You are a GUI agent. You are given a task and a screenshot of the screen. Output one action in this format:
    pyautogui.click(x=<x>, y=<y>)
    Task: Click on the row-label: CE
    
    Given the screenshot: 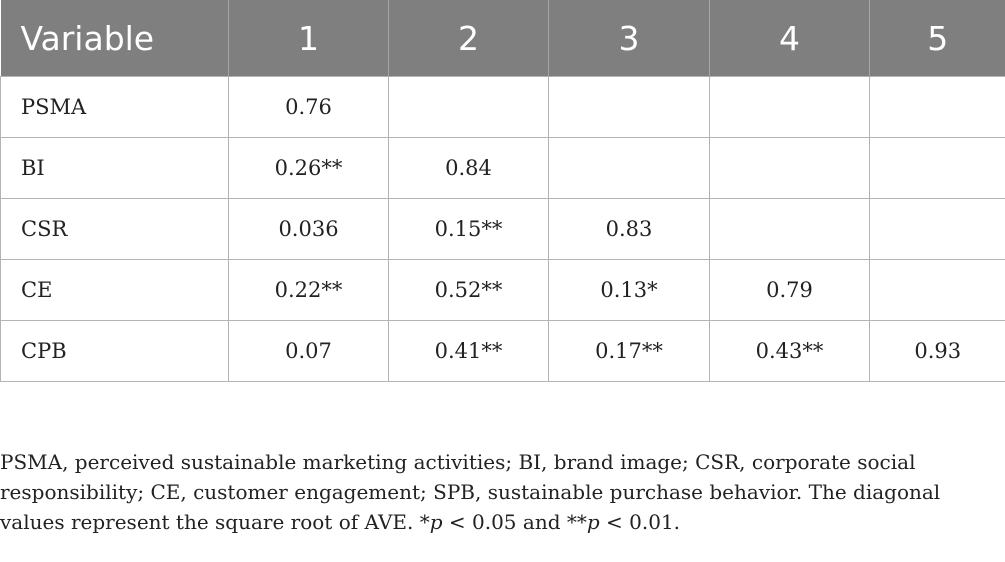 What is the action you would take?
    pyautogui.click(x=114, y=290)
    